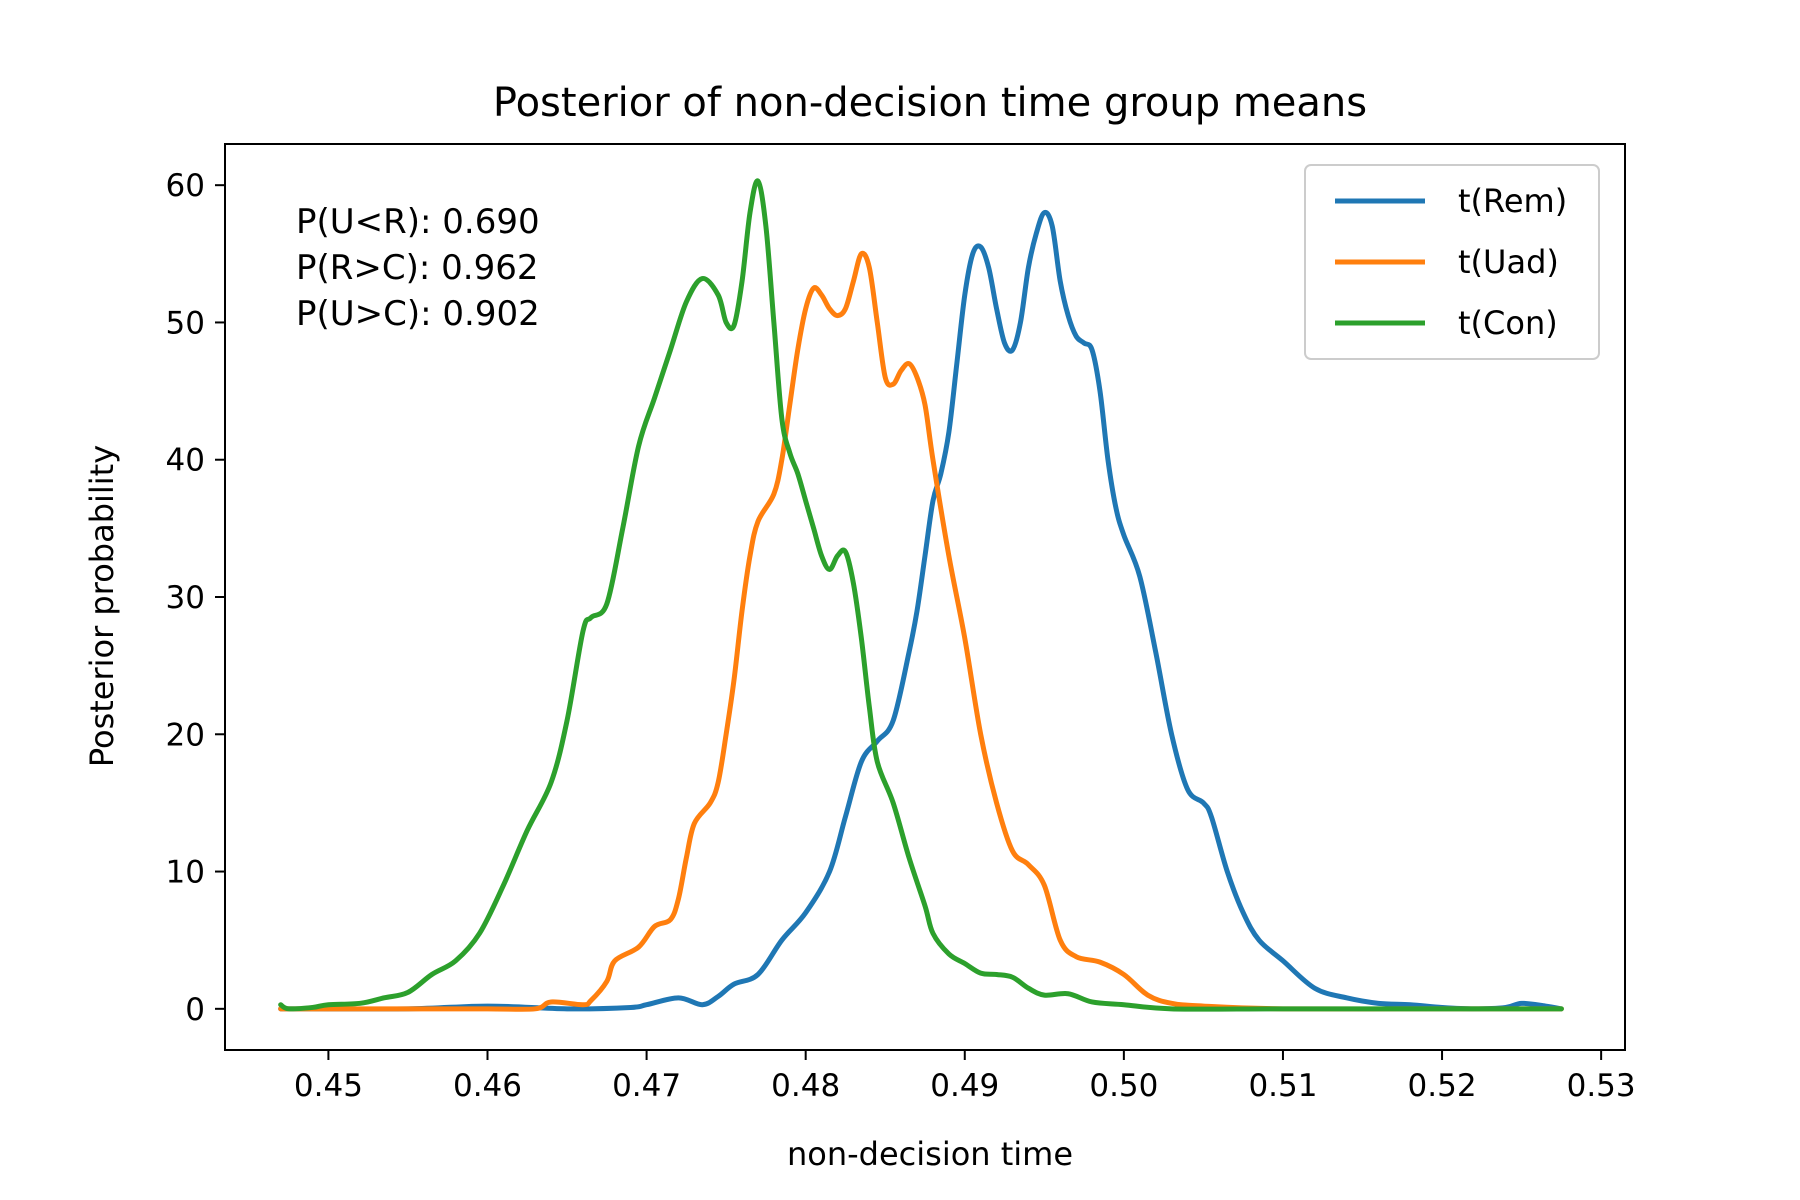  What do you see at coordinates (1512, 201) in the screenshot?
I see `legend-label: t(Rem)` at bounding box center [1512, 201].